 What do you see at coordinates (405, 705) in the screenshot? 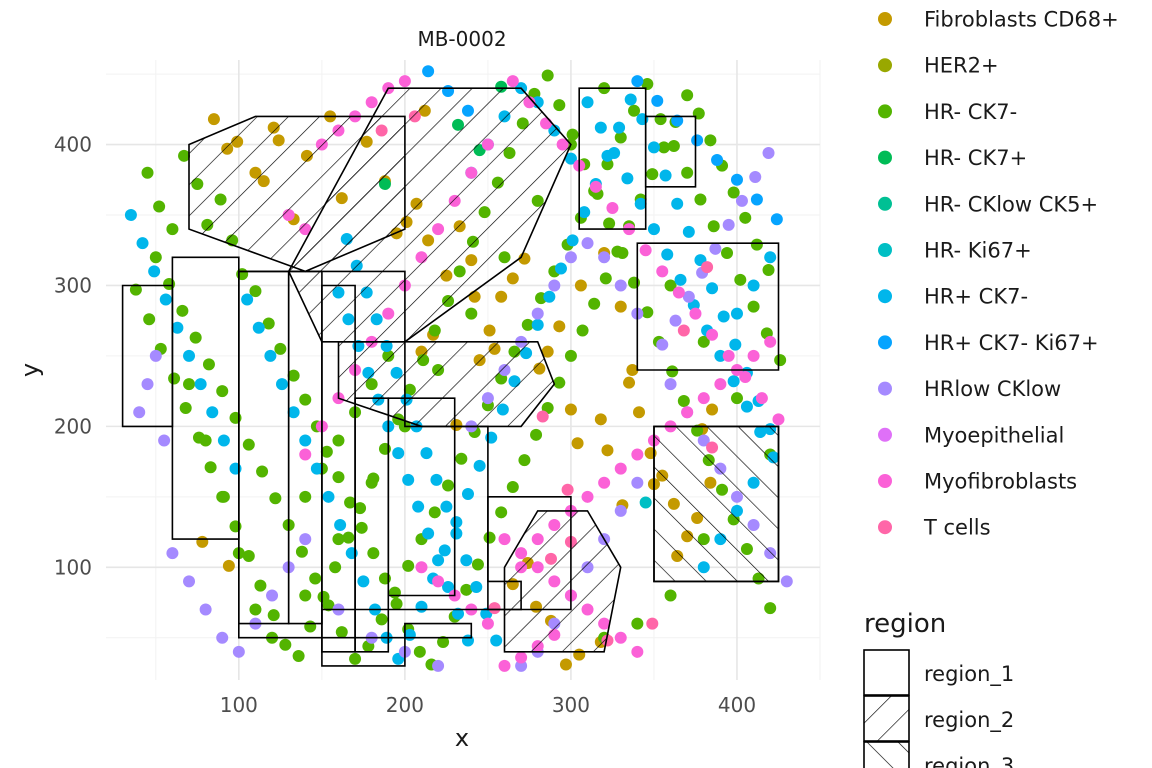
I see `x-tick-label: 200` at bounding box center [405, 705].